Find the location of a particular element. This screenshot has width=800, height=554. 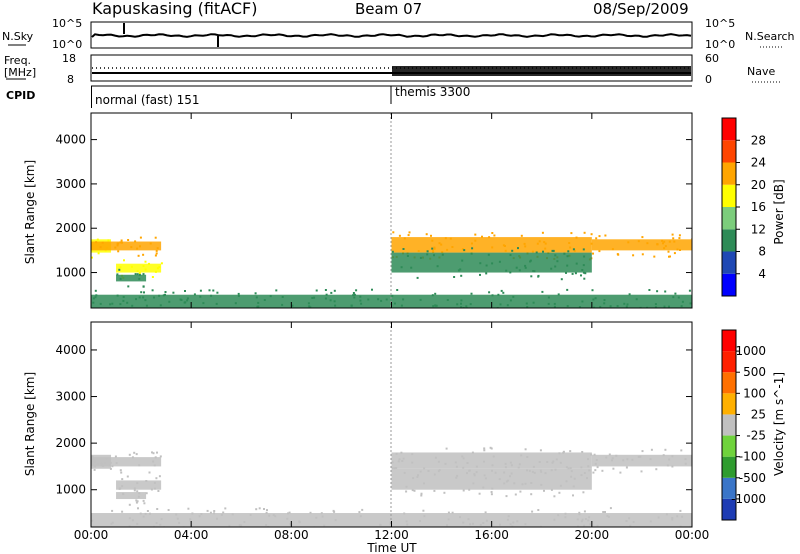

noise-left-tick-top: 10^5 is located at coordinates (67, 23).